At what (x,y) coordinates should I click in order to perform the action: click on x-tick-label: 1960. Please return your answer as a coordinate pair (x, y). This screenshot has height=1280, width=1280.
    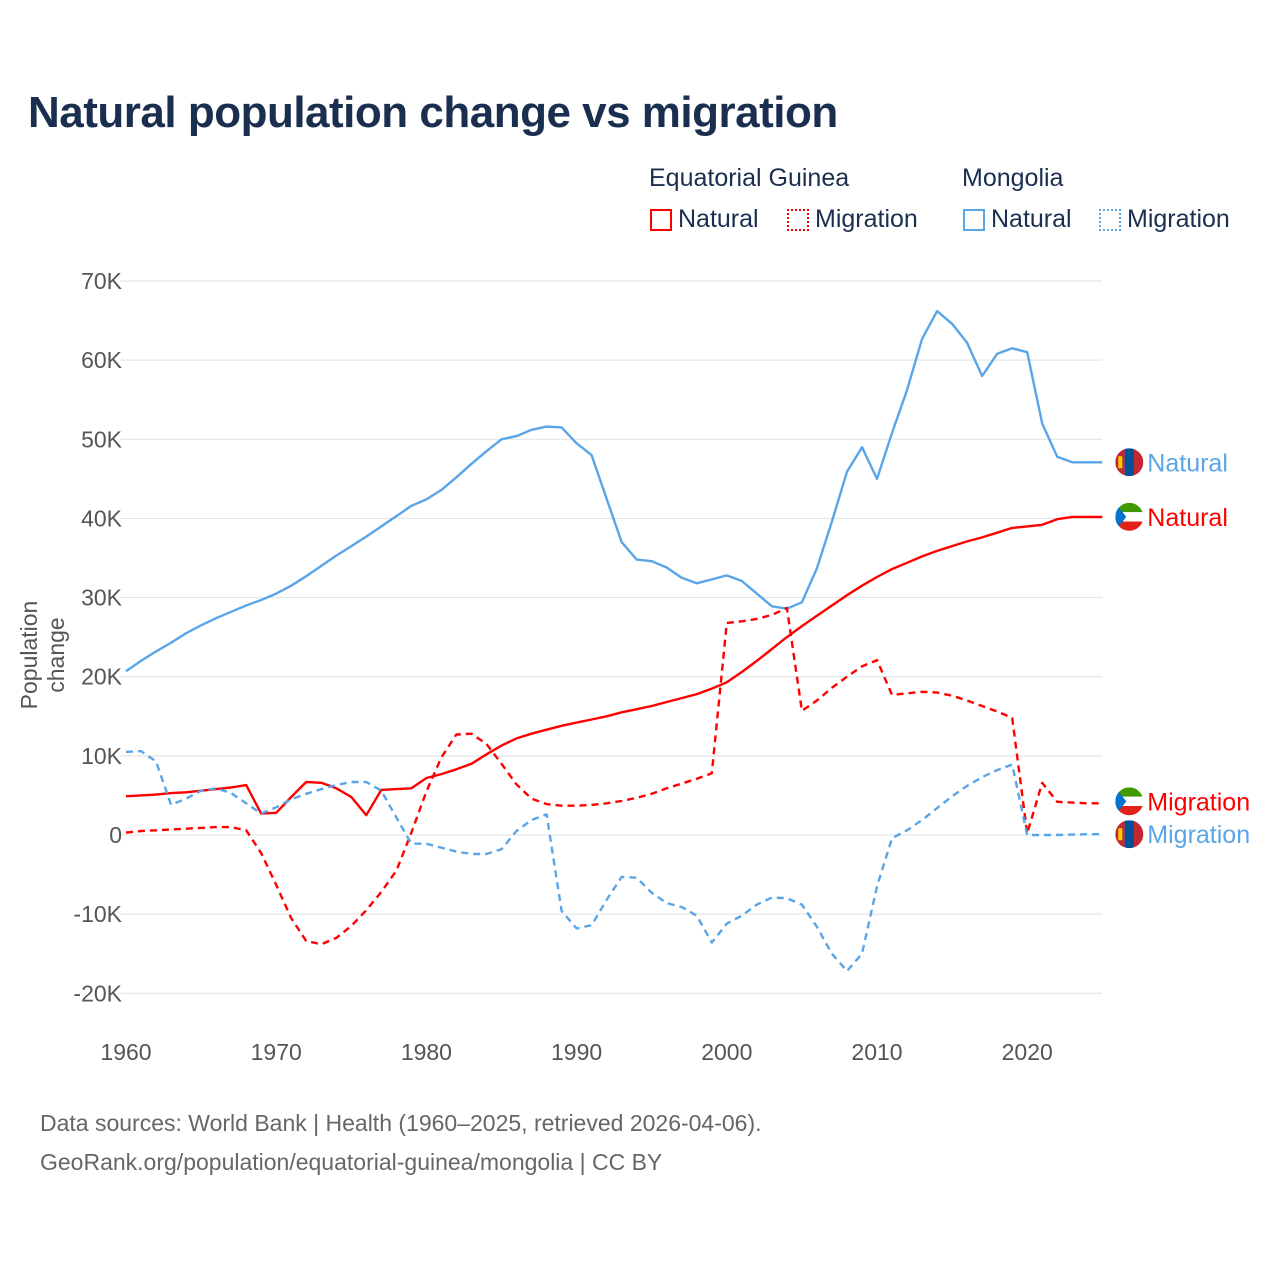
    Looking at the image, I should click on (125, 1052).